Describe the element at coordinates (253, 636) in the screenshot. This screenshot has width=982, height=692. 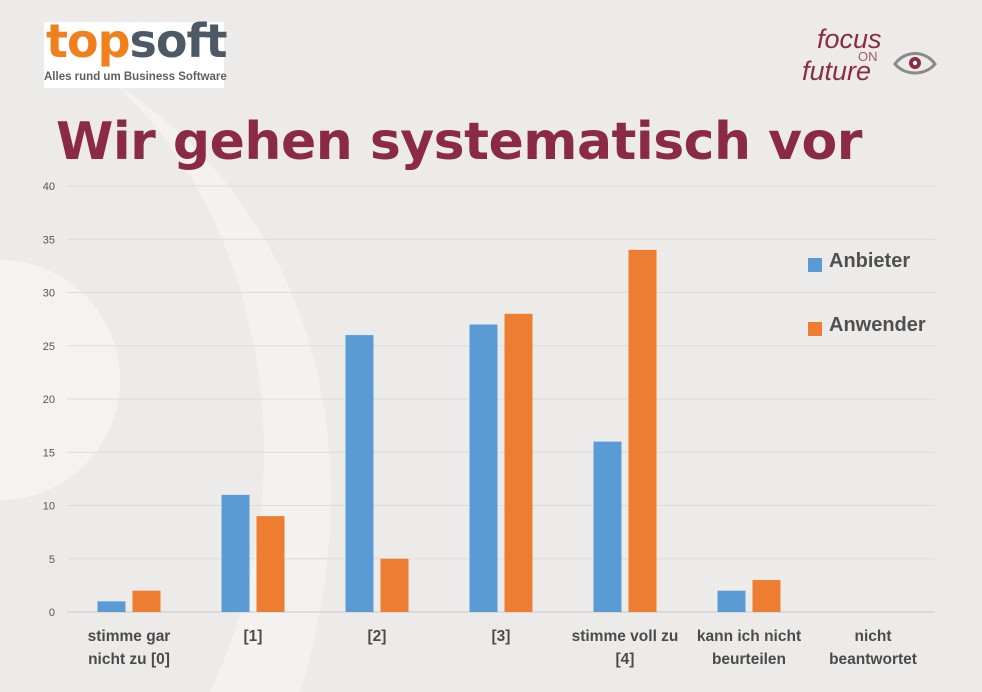
I see `x-axis-label: [1]` at that location.